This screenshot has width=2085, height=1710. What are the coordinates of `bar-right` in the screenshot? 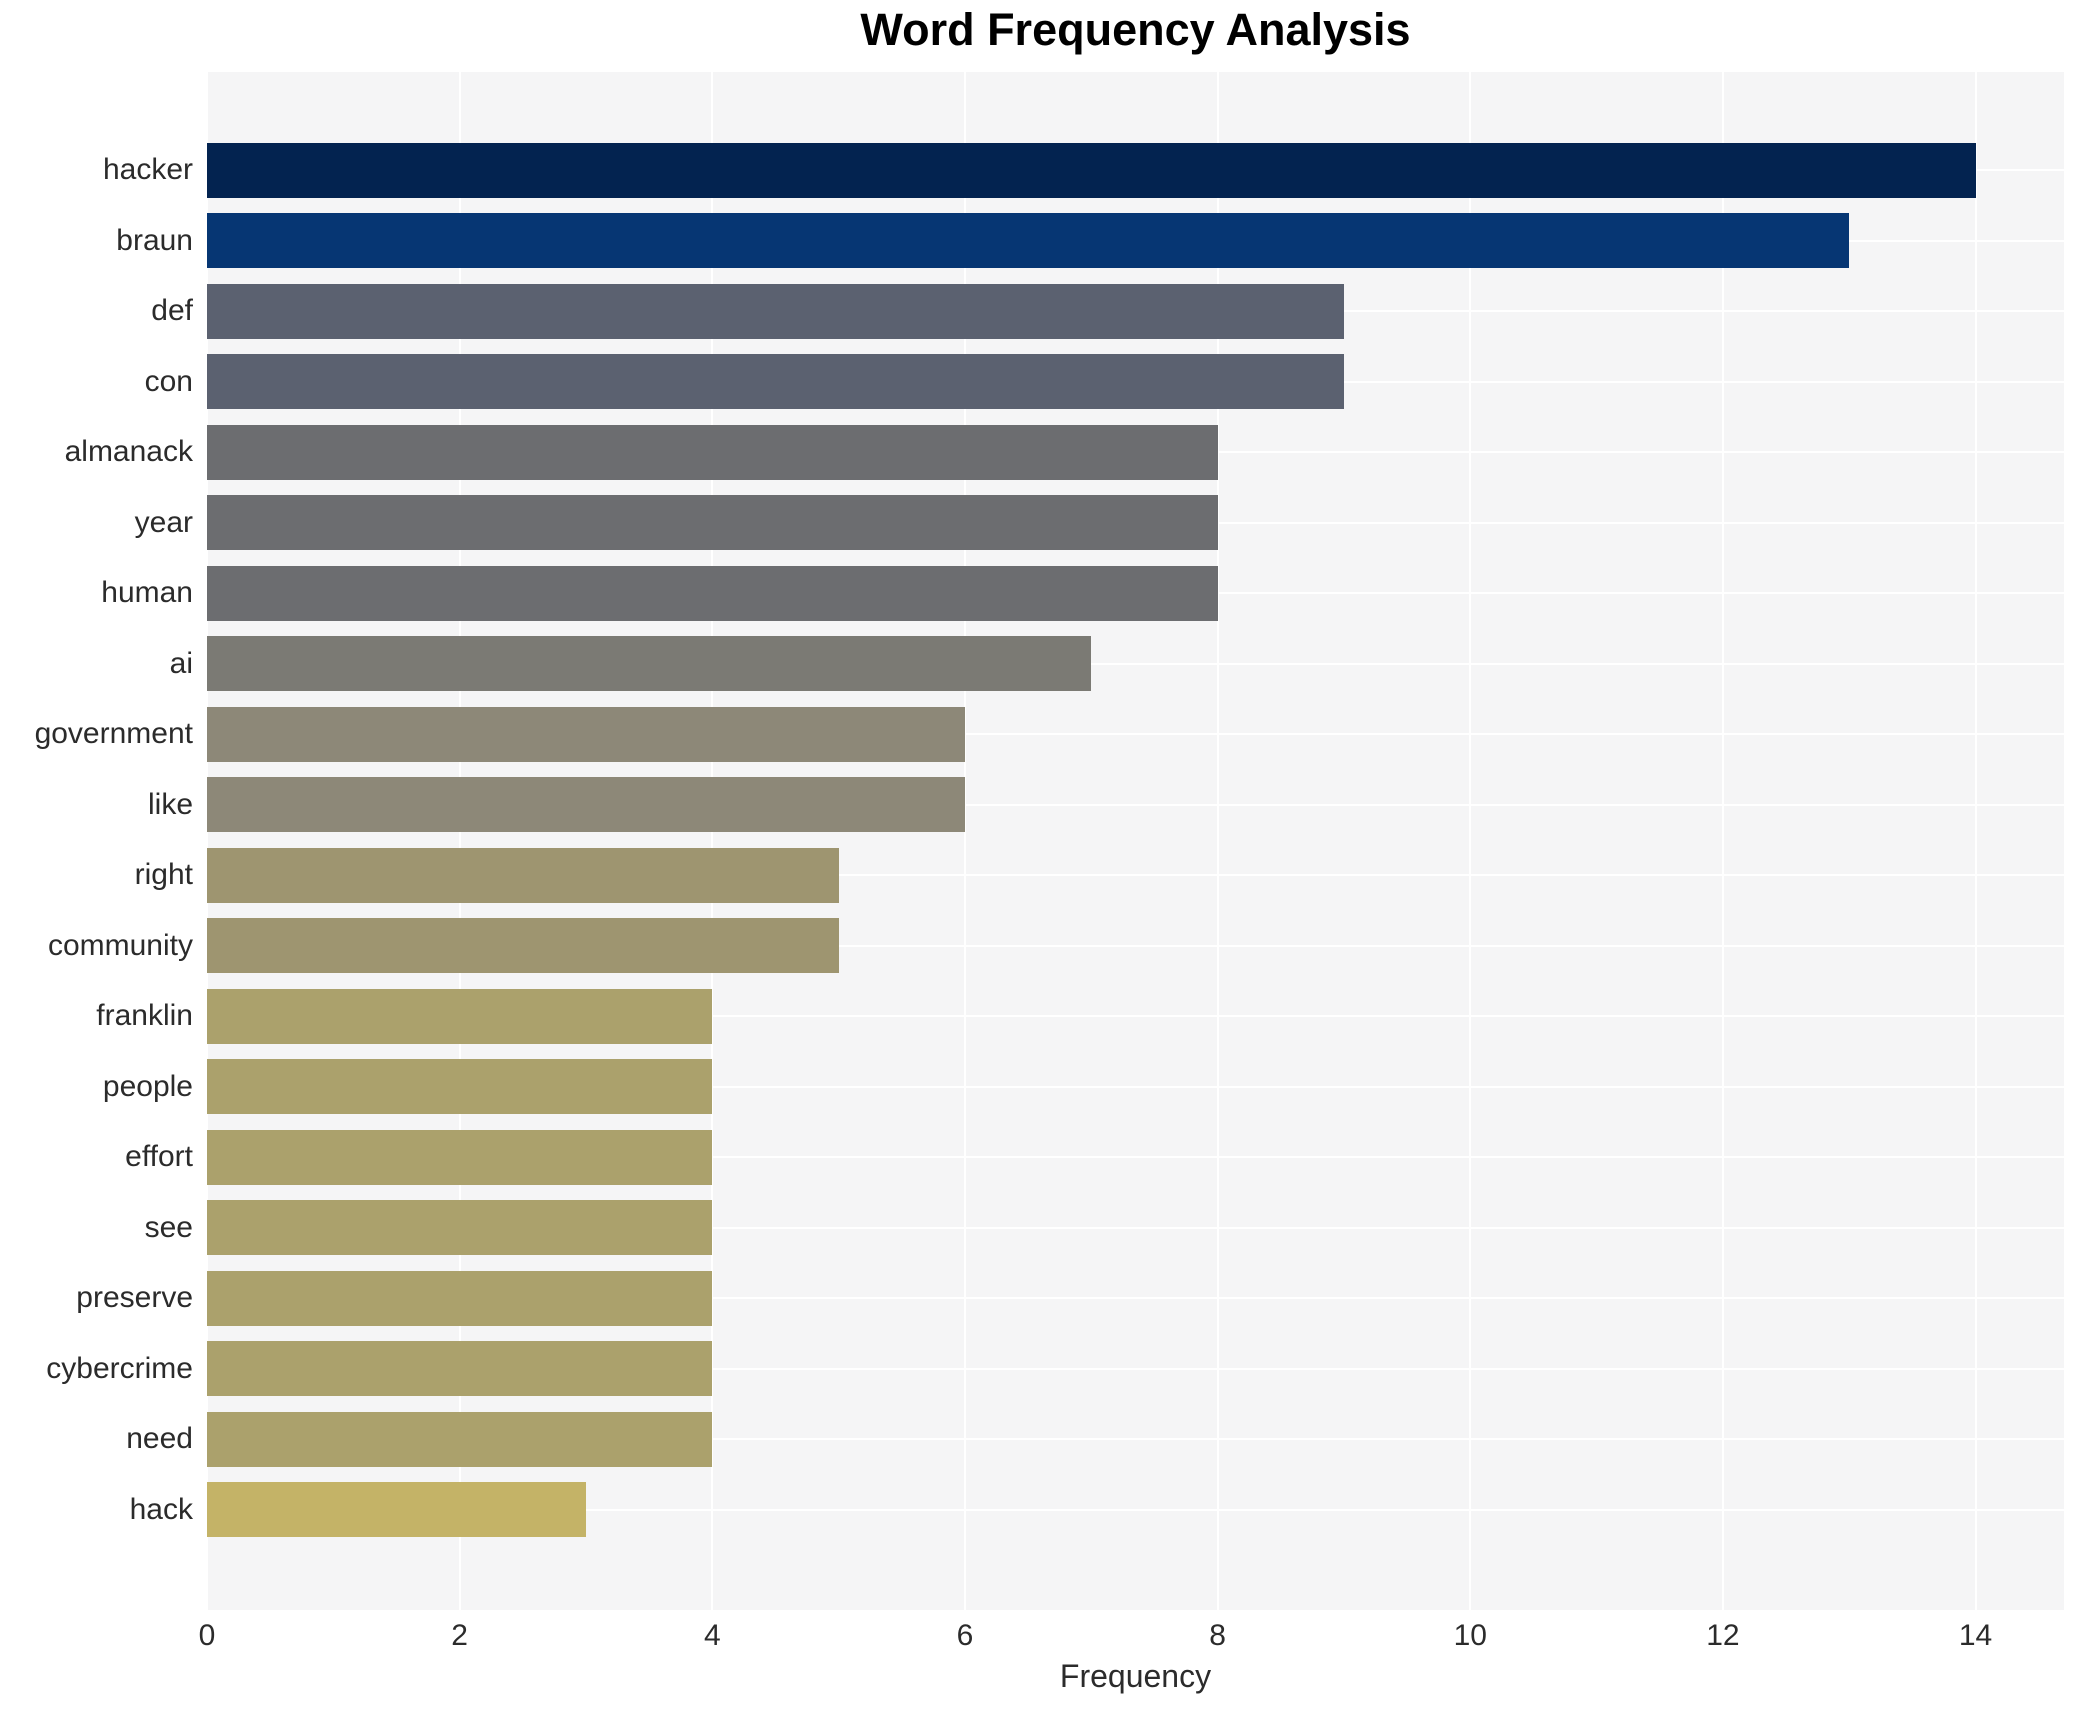 It's located at (523, 875).